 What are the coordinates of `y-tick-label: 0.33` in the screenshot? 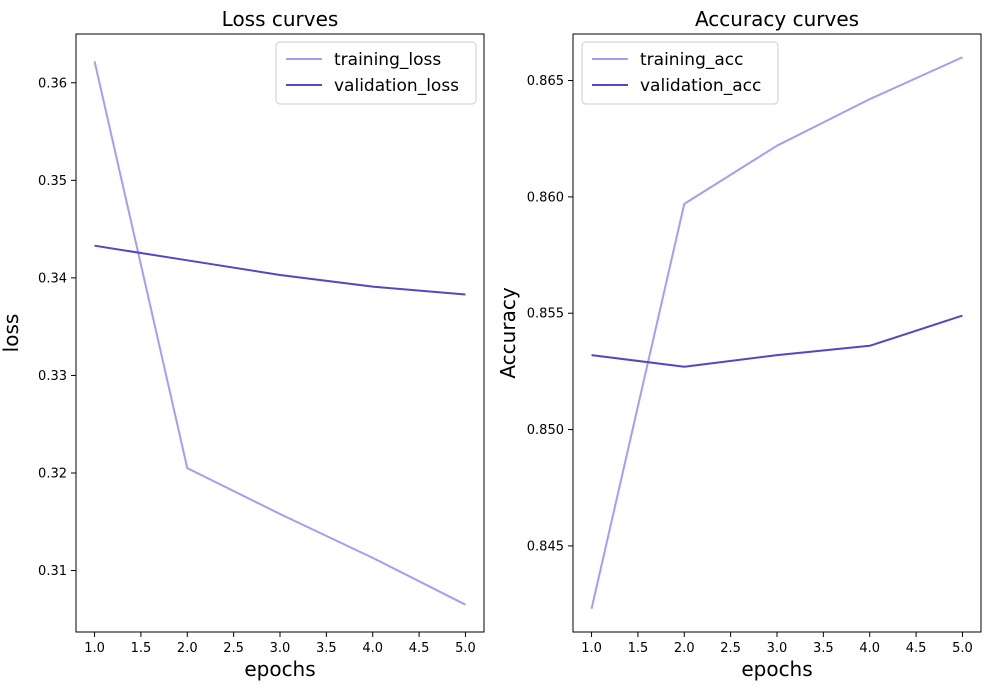 It's located at (52, 376).